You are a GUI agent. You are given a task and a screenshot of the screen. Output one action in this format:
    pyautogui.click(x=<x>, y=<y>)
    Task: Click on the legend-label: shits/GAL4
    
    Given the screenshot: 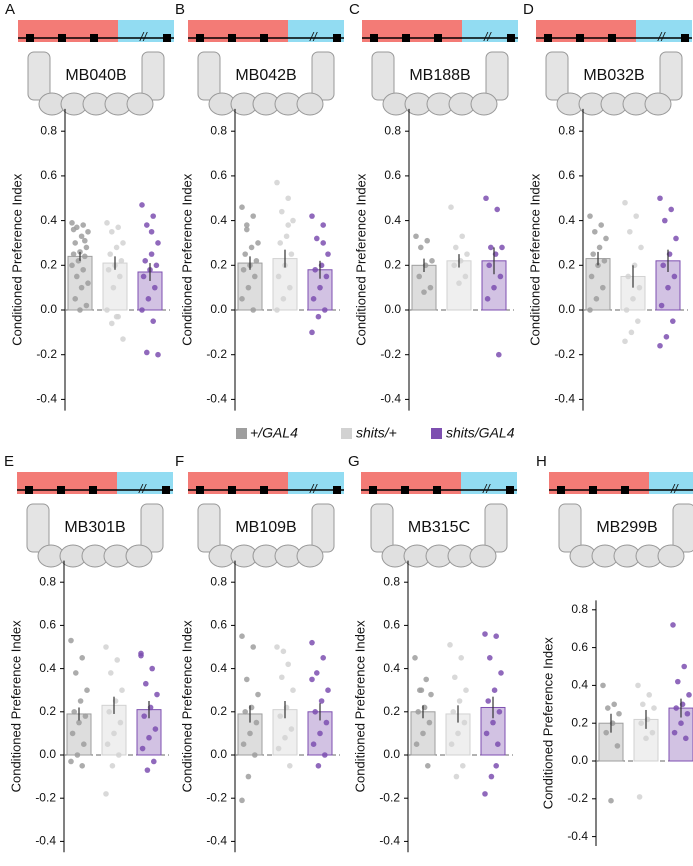 What is the action you would take?
    pyautogui.click(x=480, y=433)
    